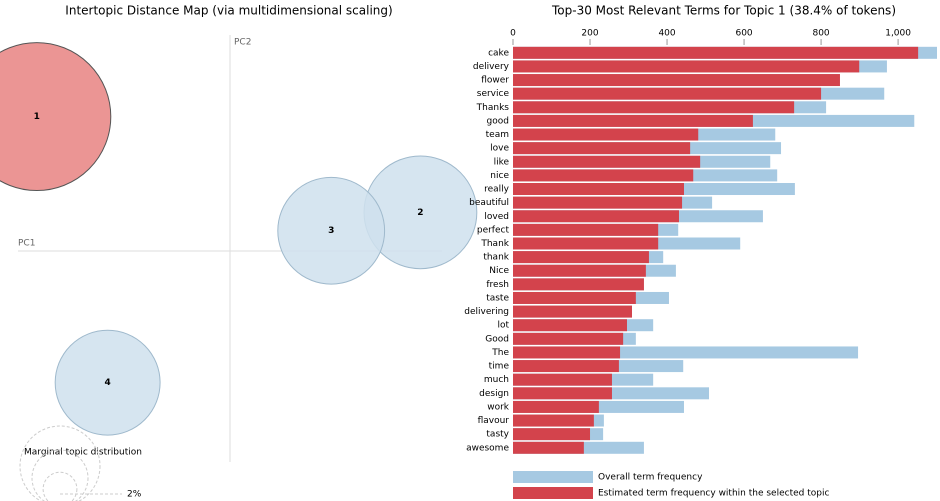  Describe the element at coordinates (494, 394) in the screenshot. I see `term-label: design` at that location.